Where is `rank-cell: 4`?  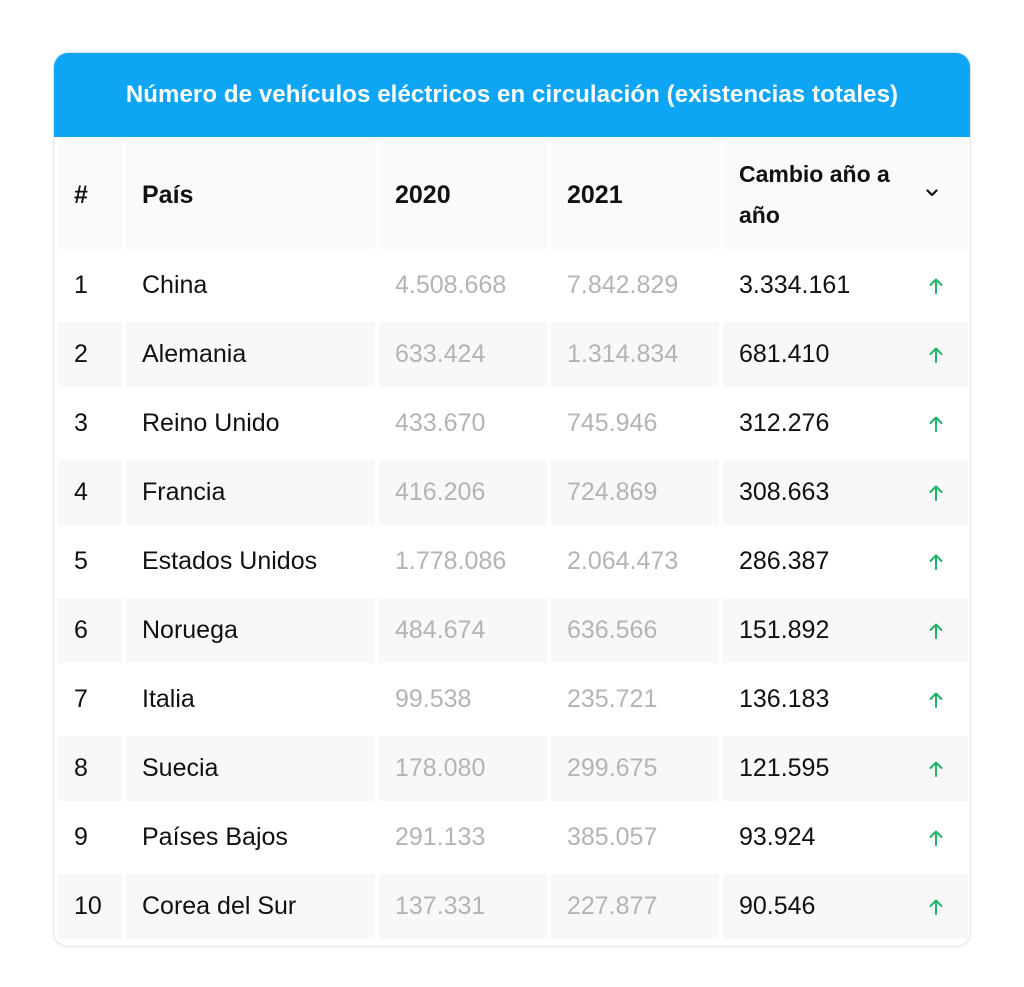
rank-cell: 4 is located at coordinates (90, 492).